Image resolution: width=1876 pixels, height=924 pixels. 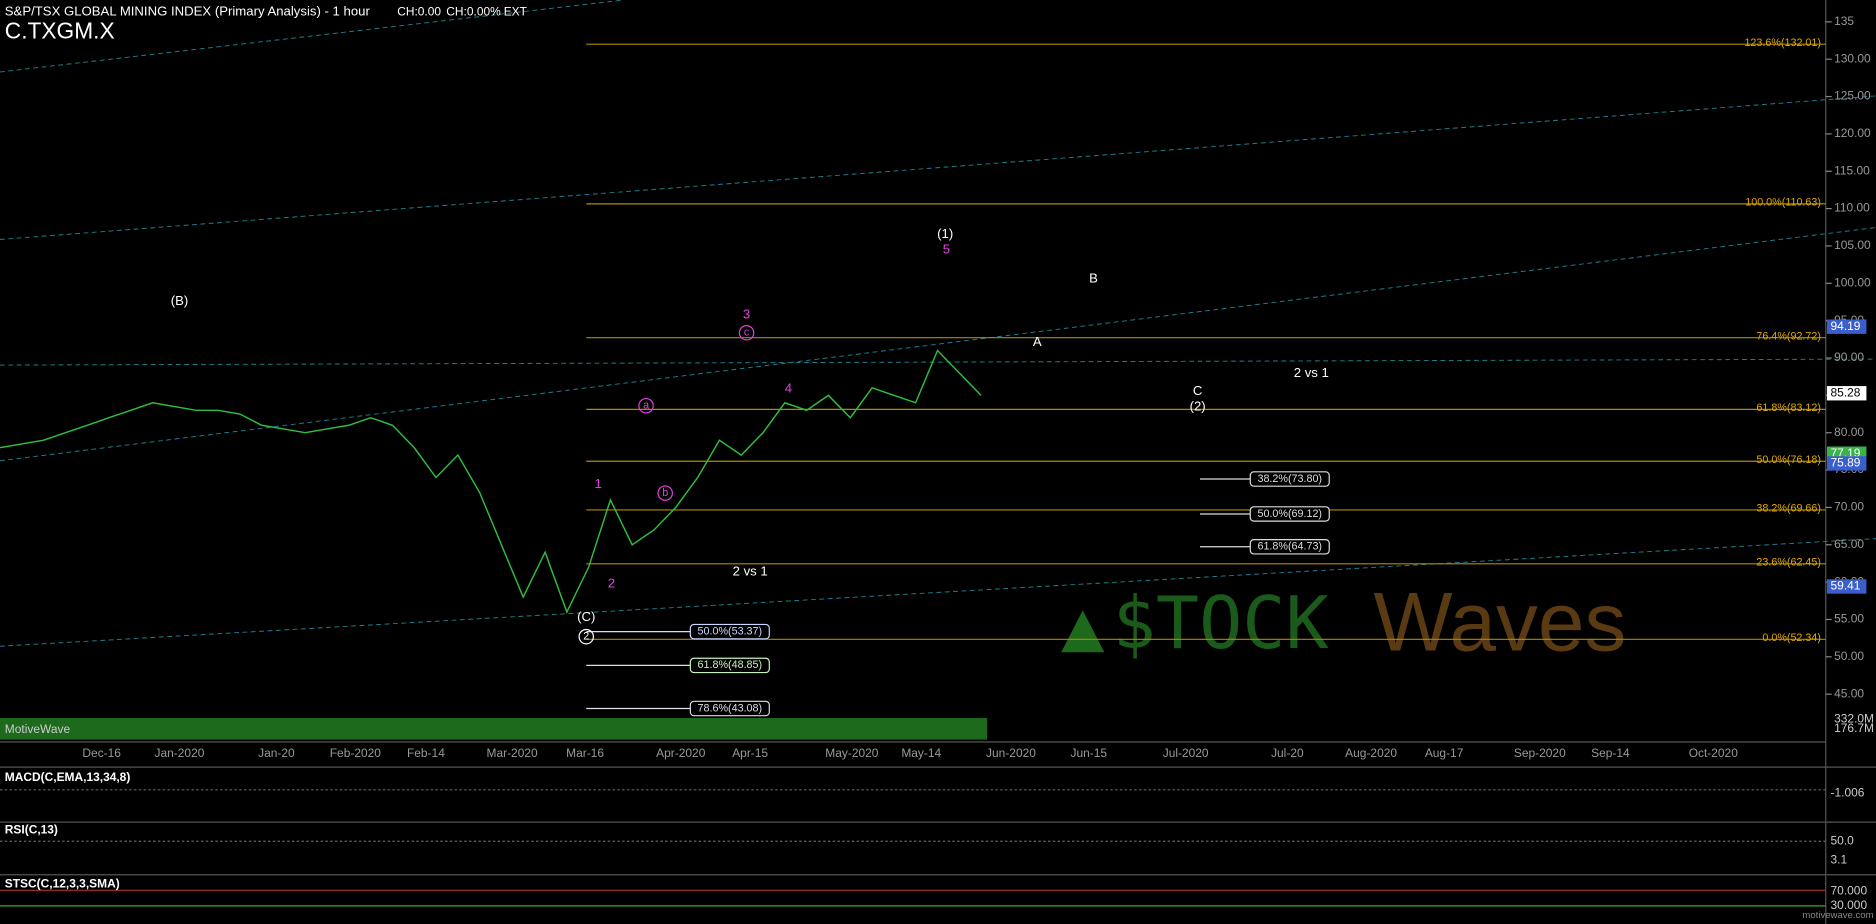 What do you see at coordinates (1852, 208) in the screenshot?
I see `y-tick-label: 110.00` at bounding box center [1852, 208].